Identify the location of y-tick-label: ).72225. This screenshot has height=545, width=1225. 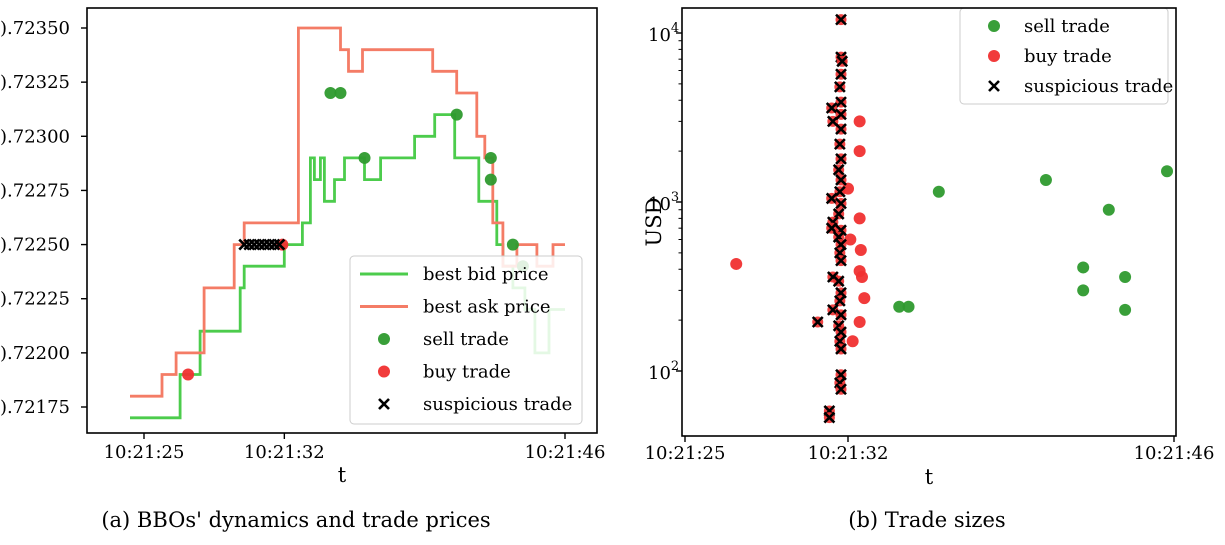
(35, 299).